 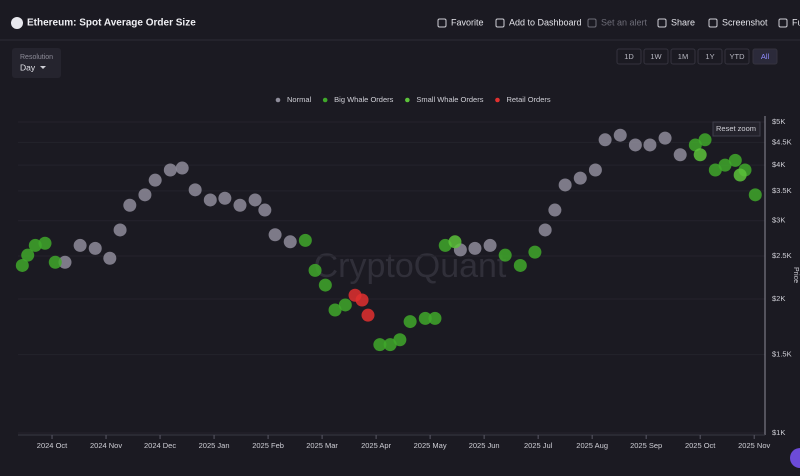 I want to click on x-tick-label: 2025 Jun, so click(x=484, y=445).